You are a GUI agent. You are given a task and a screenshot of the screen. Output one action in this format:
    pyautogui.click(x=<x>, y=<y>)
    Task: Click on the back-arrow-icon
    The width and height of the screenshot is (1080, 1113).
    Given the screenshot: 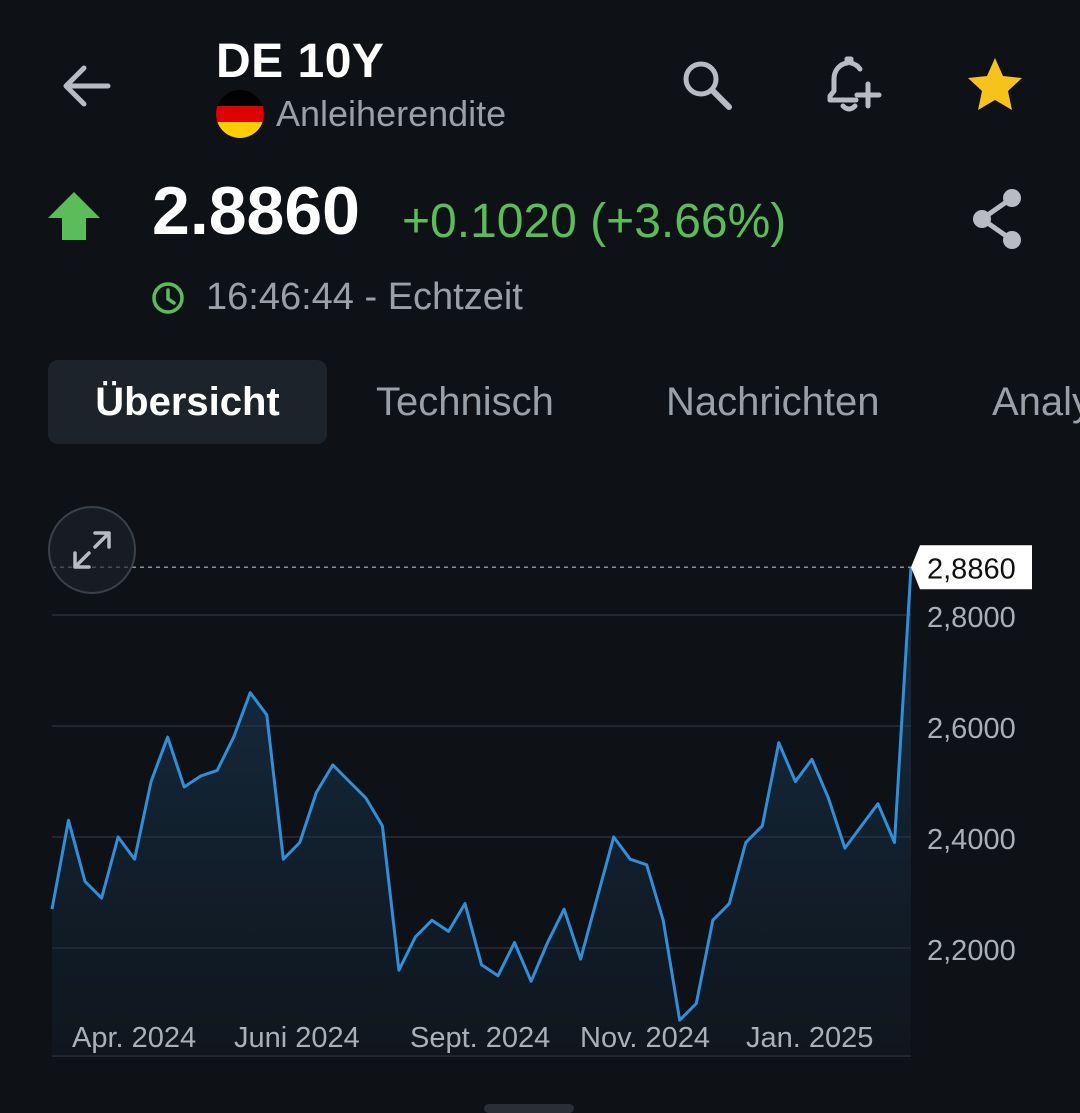 What is the action you would take?
    pyautogui.click(x=86, y=86)
    